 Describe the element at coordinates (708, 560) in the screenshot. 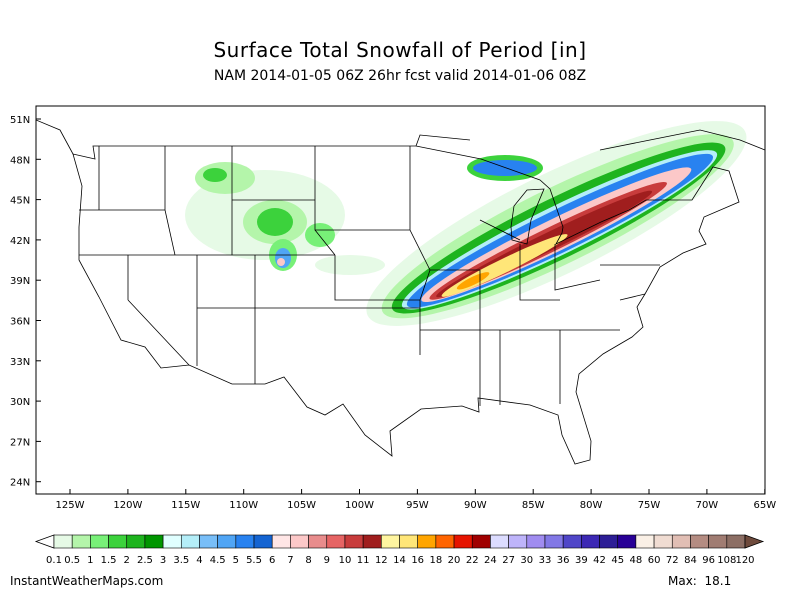

I see `colorbar-label: 96` at that location.